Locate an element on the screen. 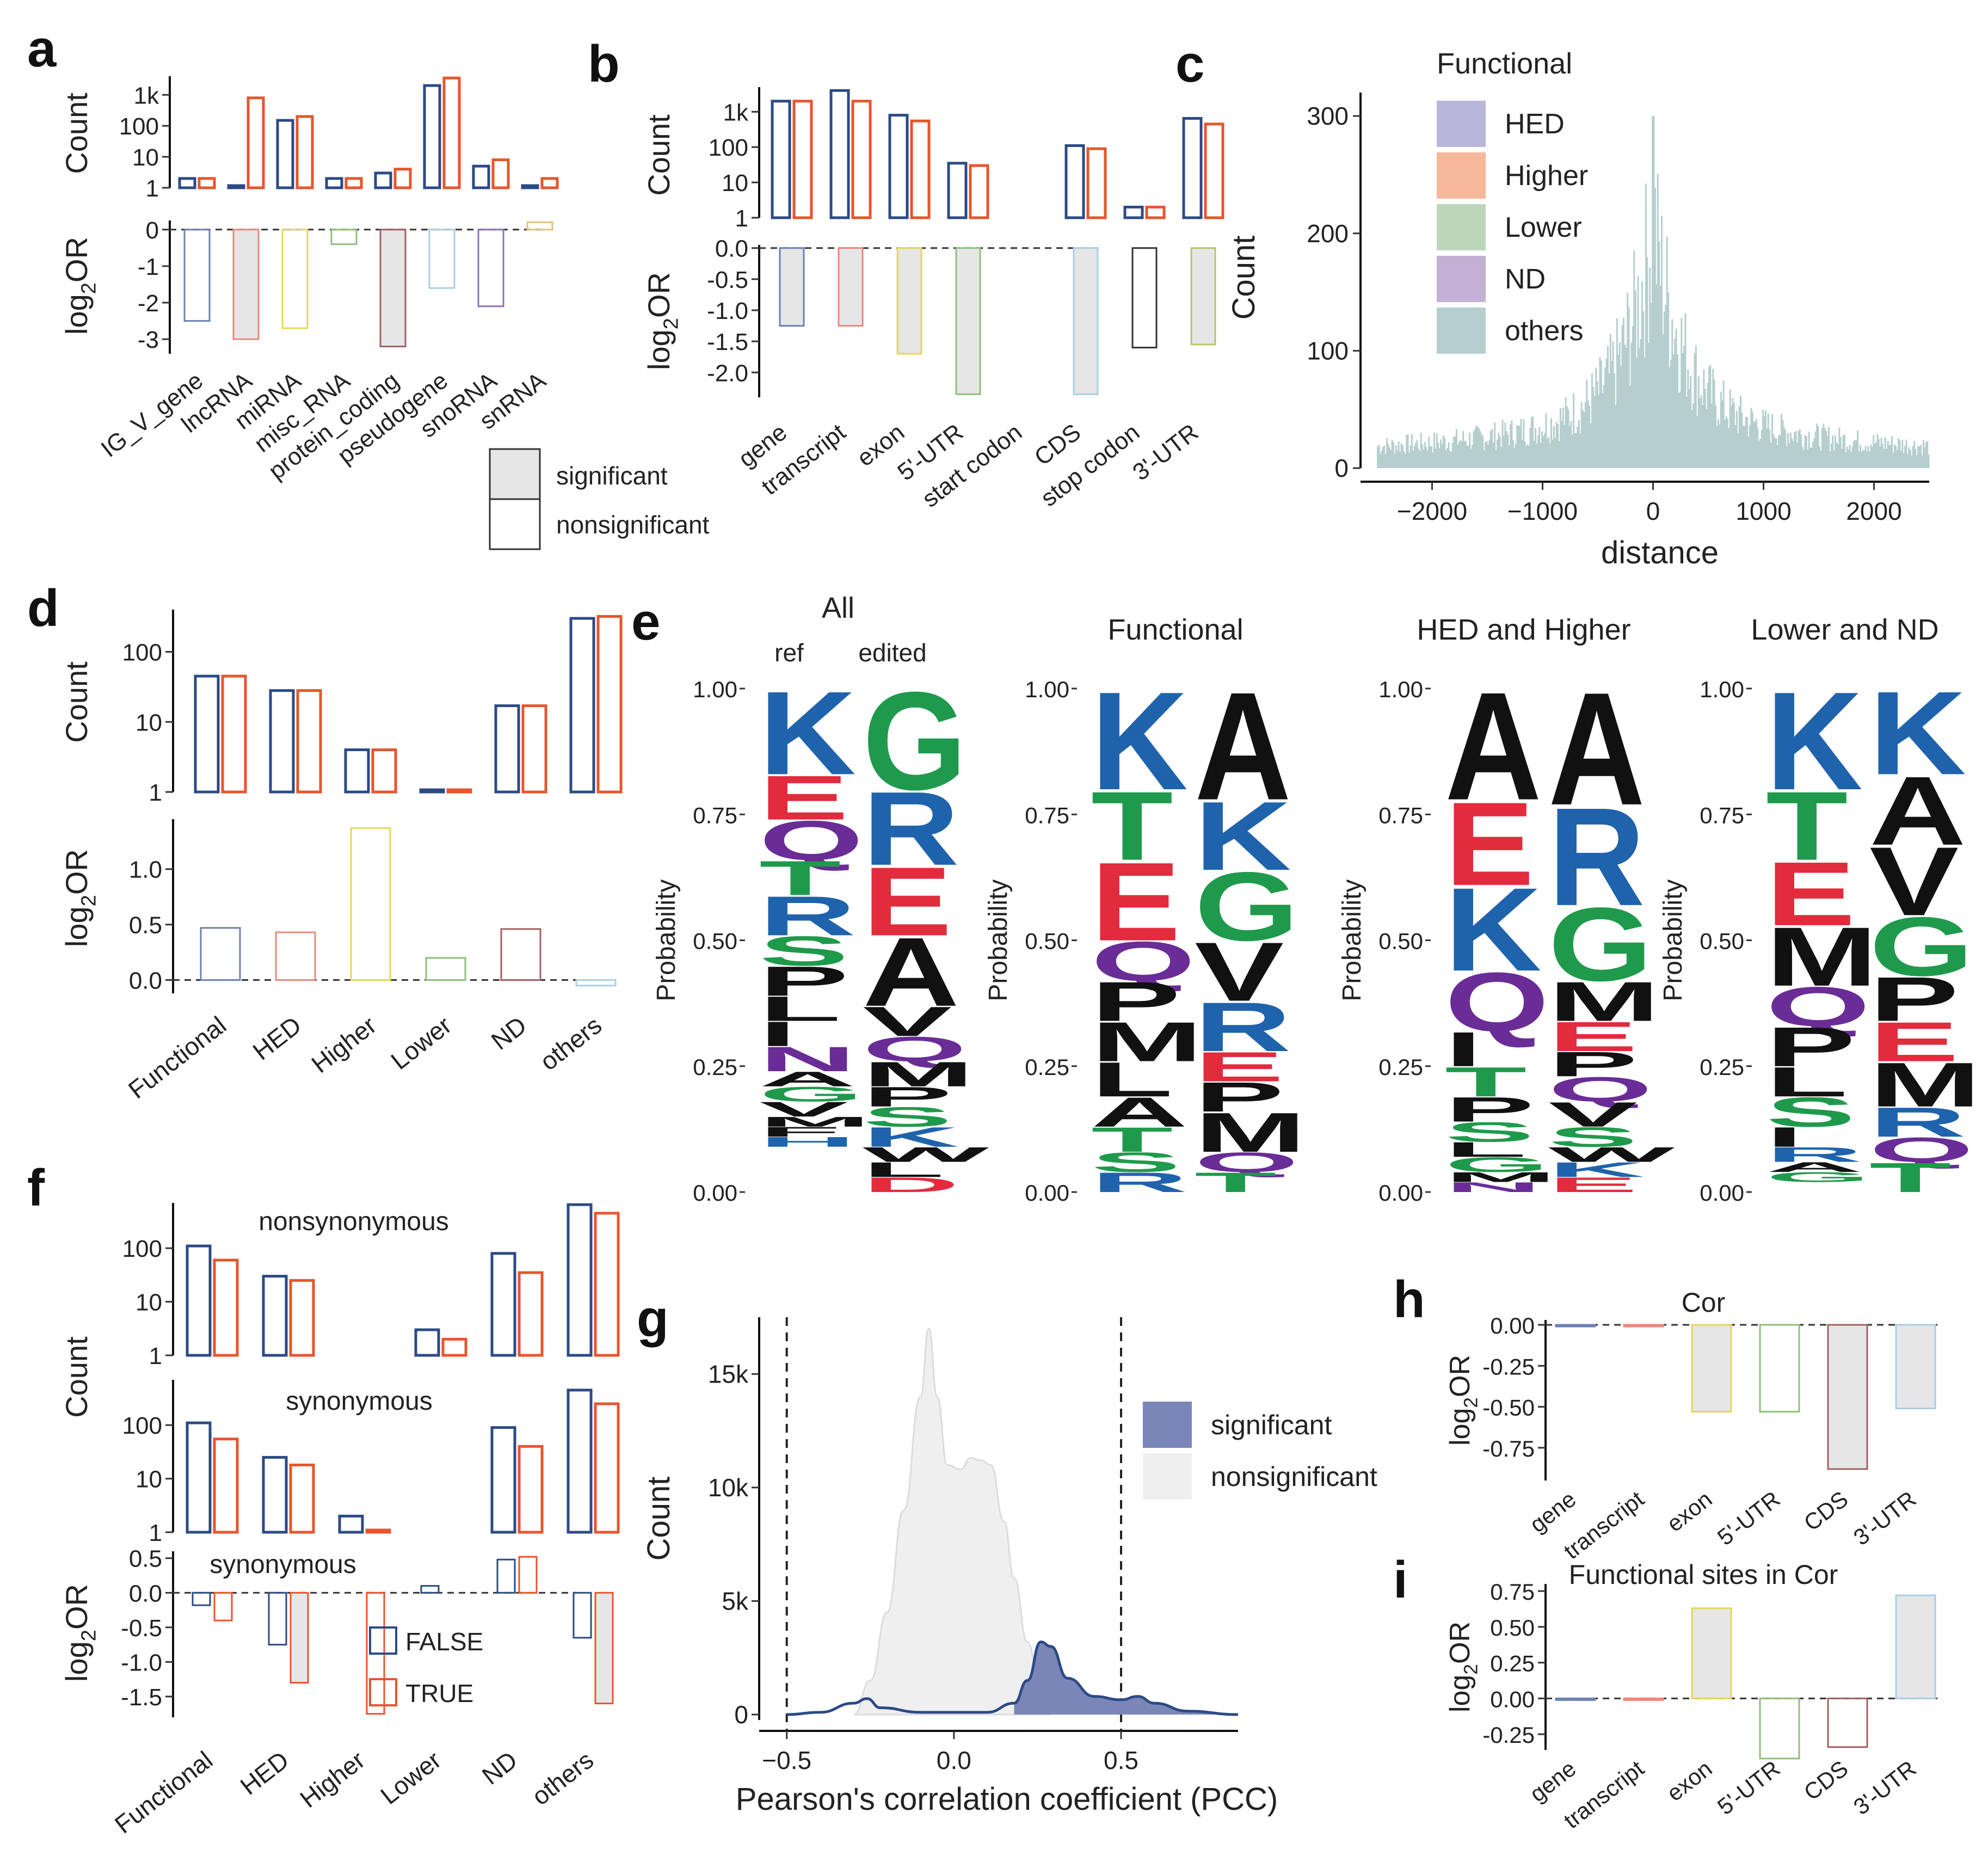 Image resolution: width=1988 pixels, height=1855 pixels. legend-nonsignificant-label: nonsignificant is located at coordinates (633, 525).